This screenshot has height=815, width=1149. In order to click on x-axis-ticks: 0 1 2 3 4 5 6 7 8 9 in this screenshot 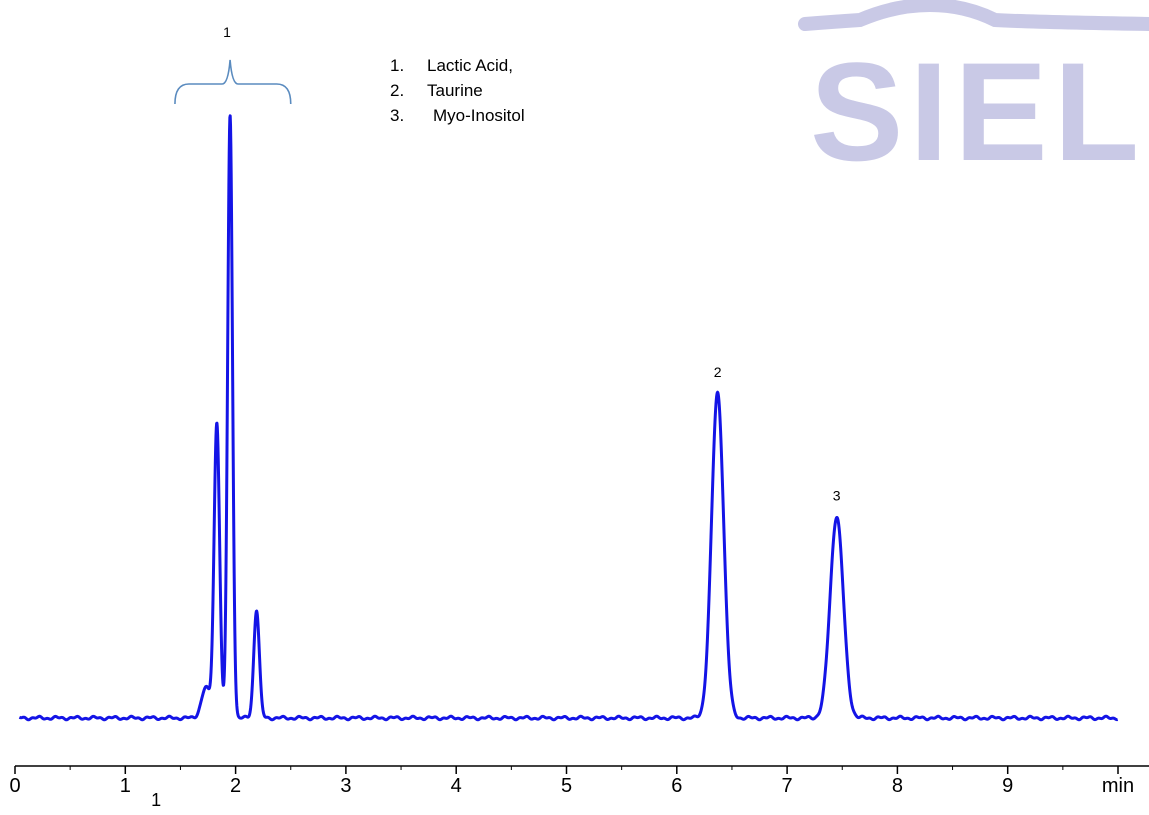, I will do `click(564, 781)`.